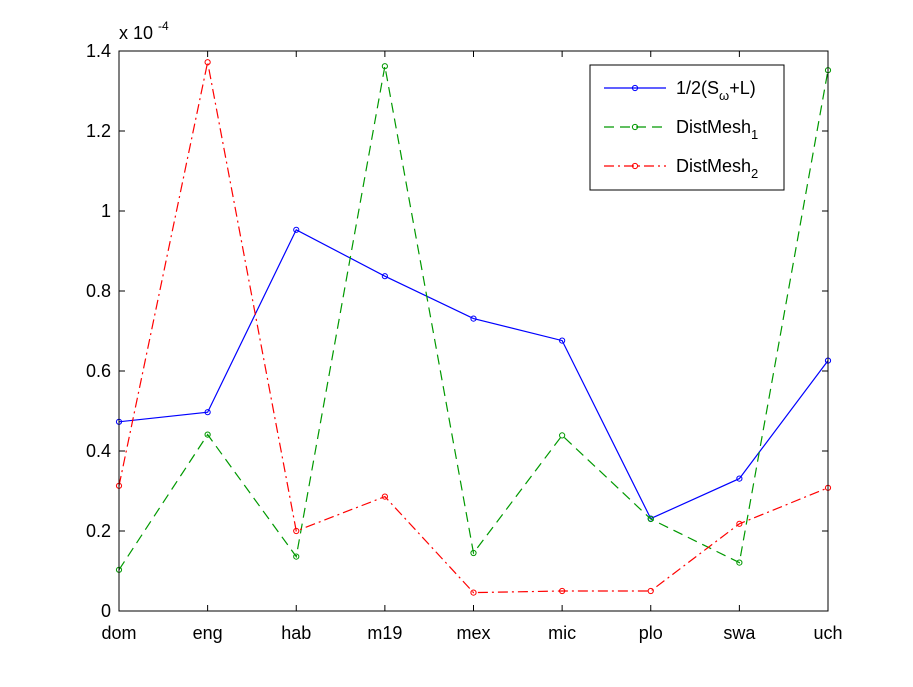  I want to click on y-tick-label: 0.8, so click(98, 291).